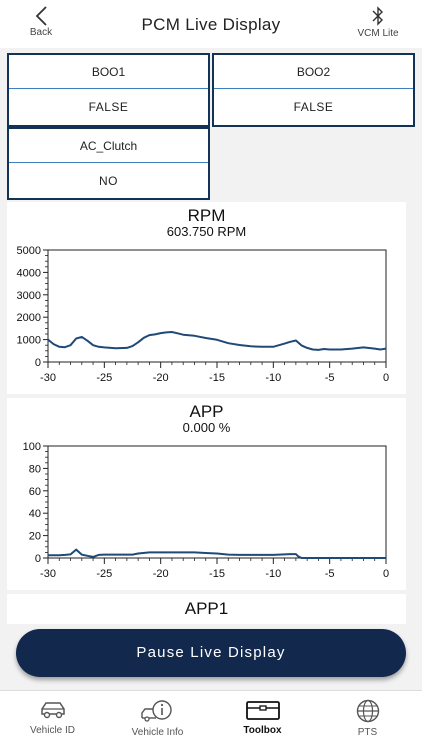 This screenshot has width=422, height=750. I want to click on globe-icon, so click(367, 711).